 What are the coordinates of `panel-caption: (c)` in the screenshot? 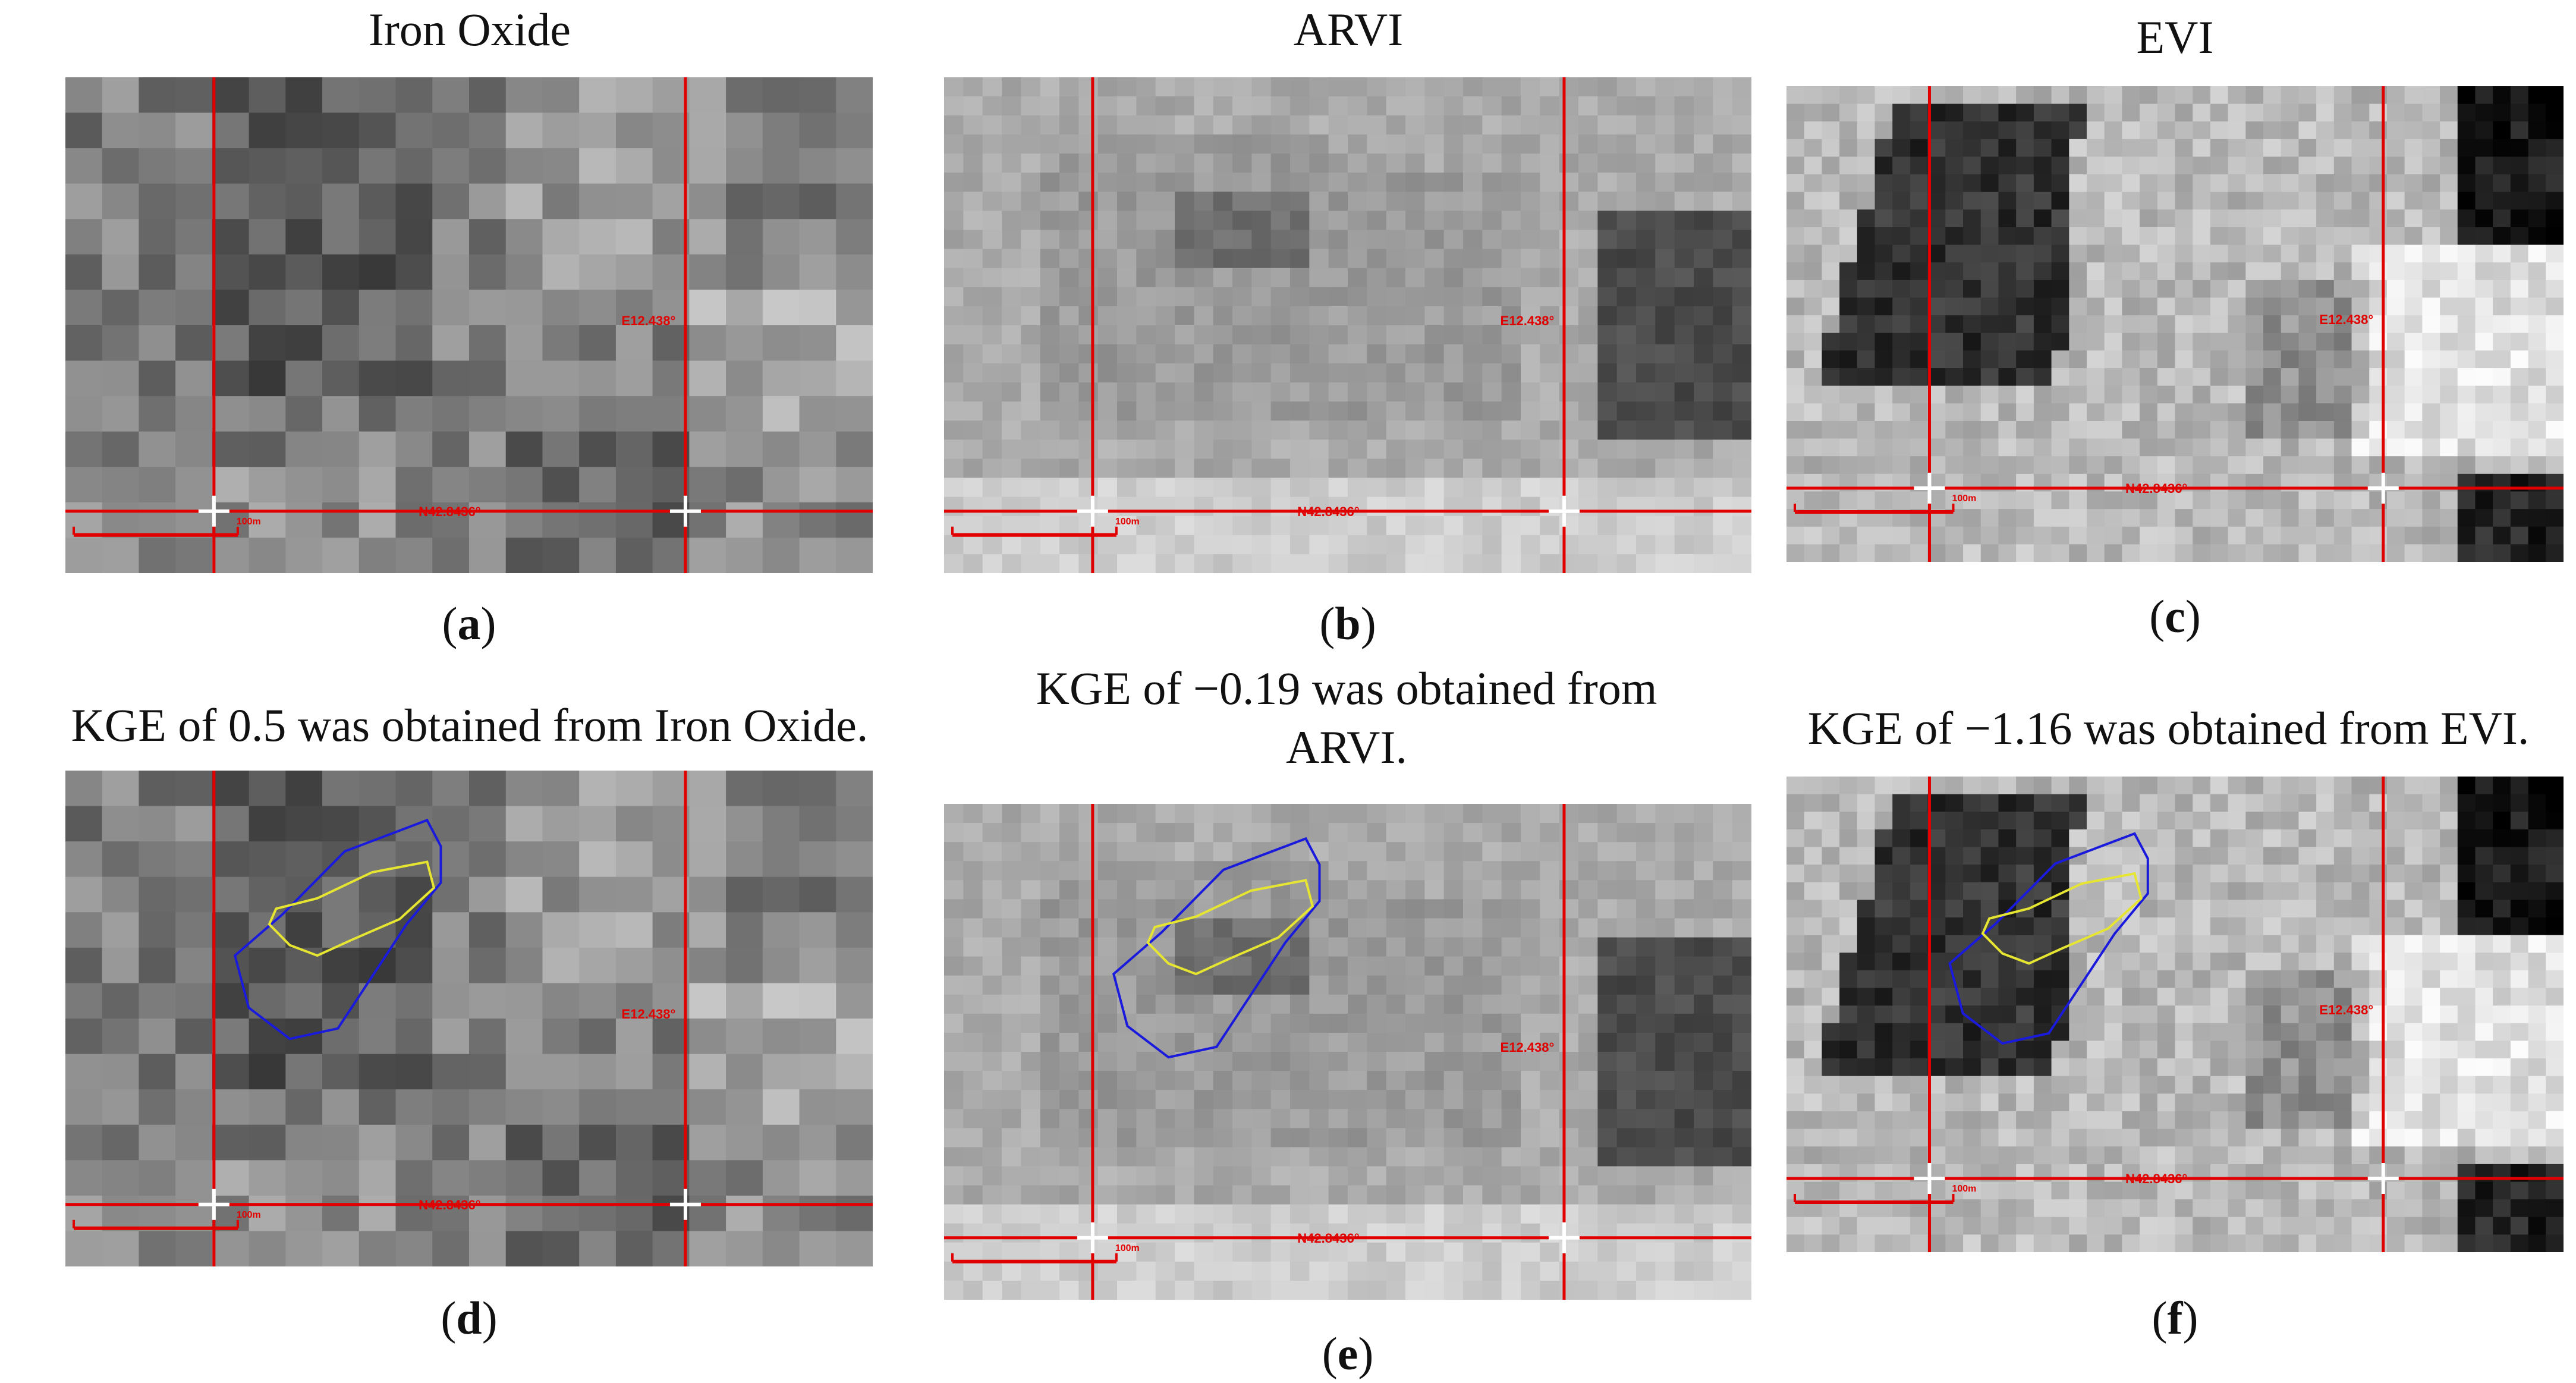 It's located at (2175, 616).